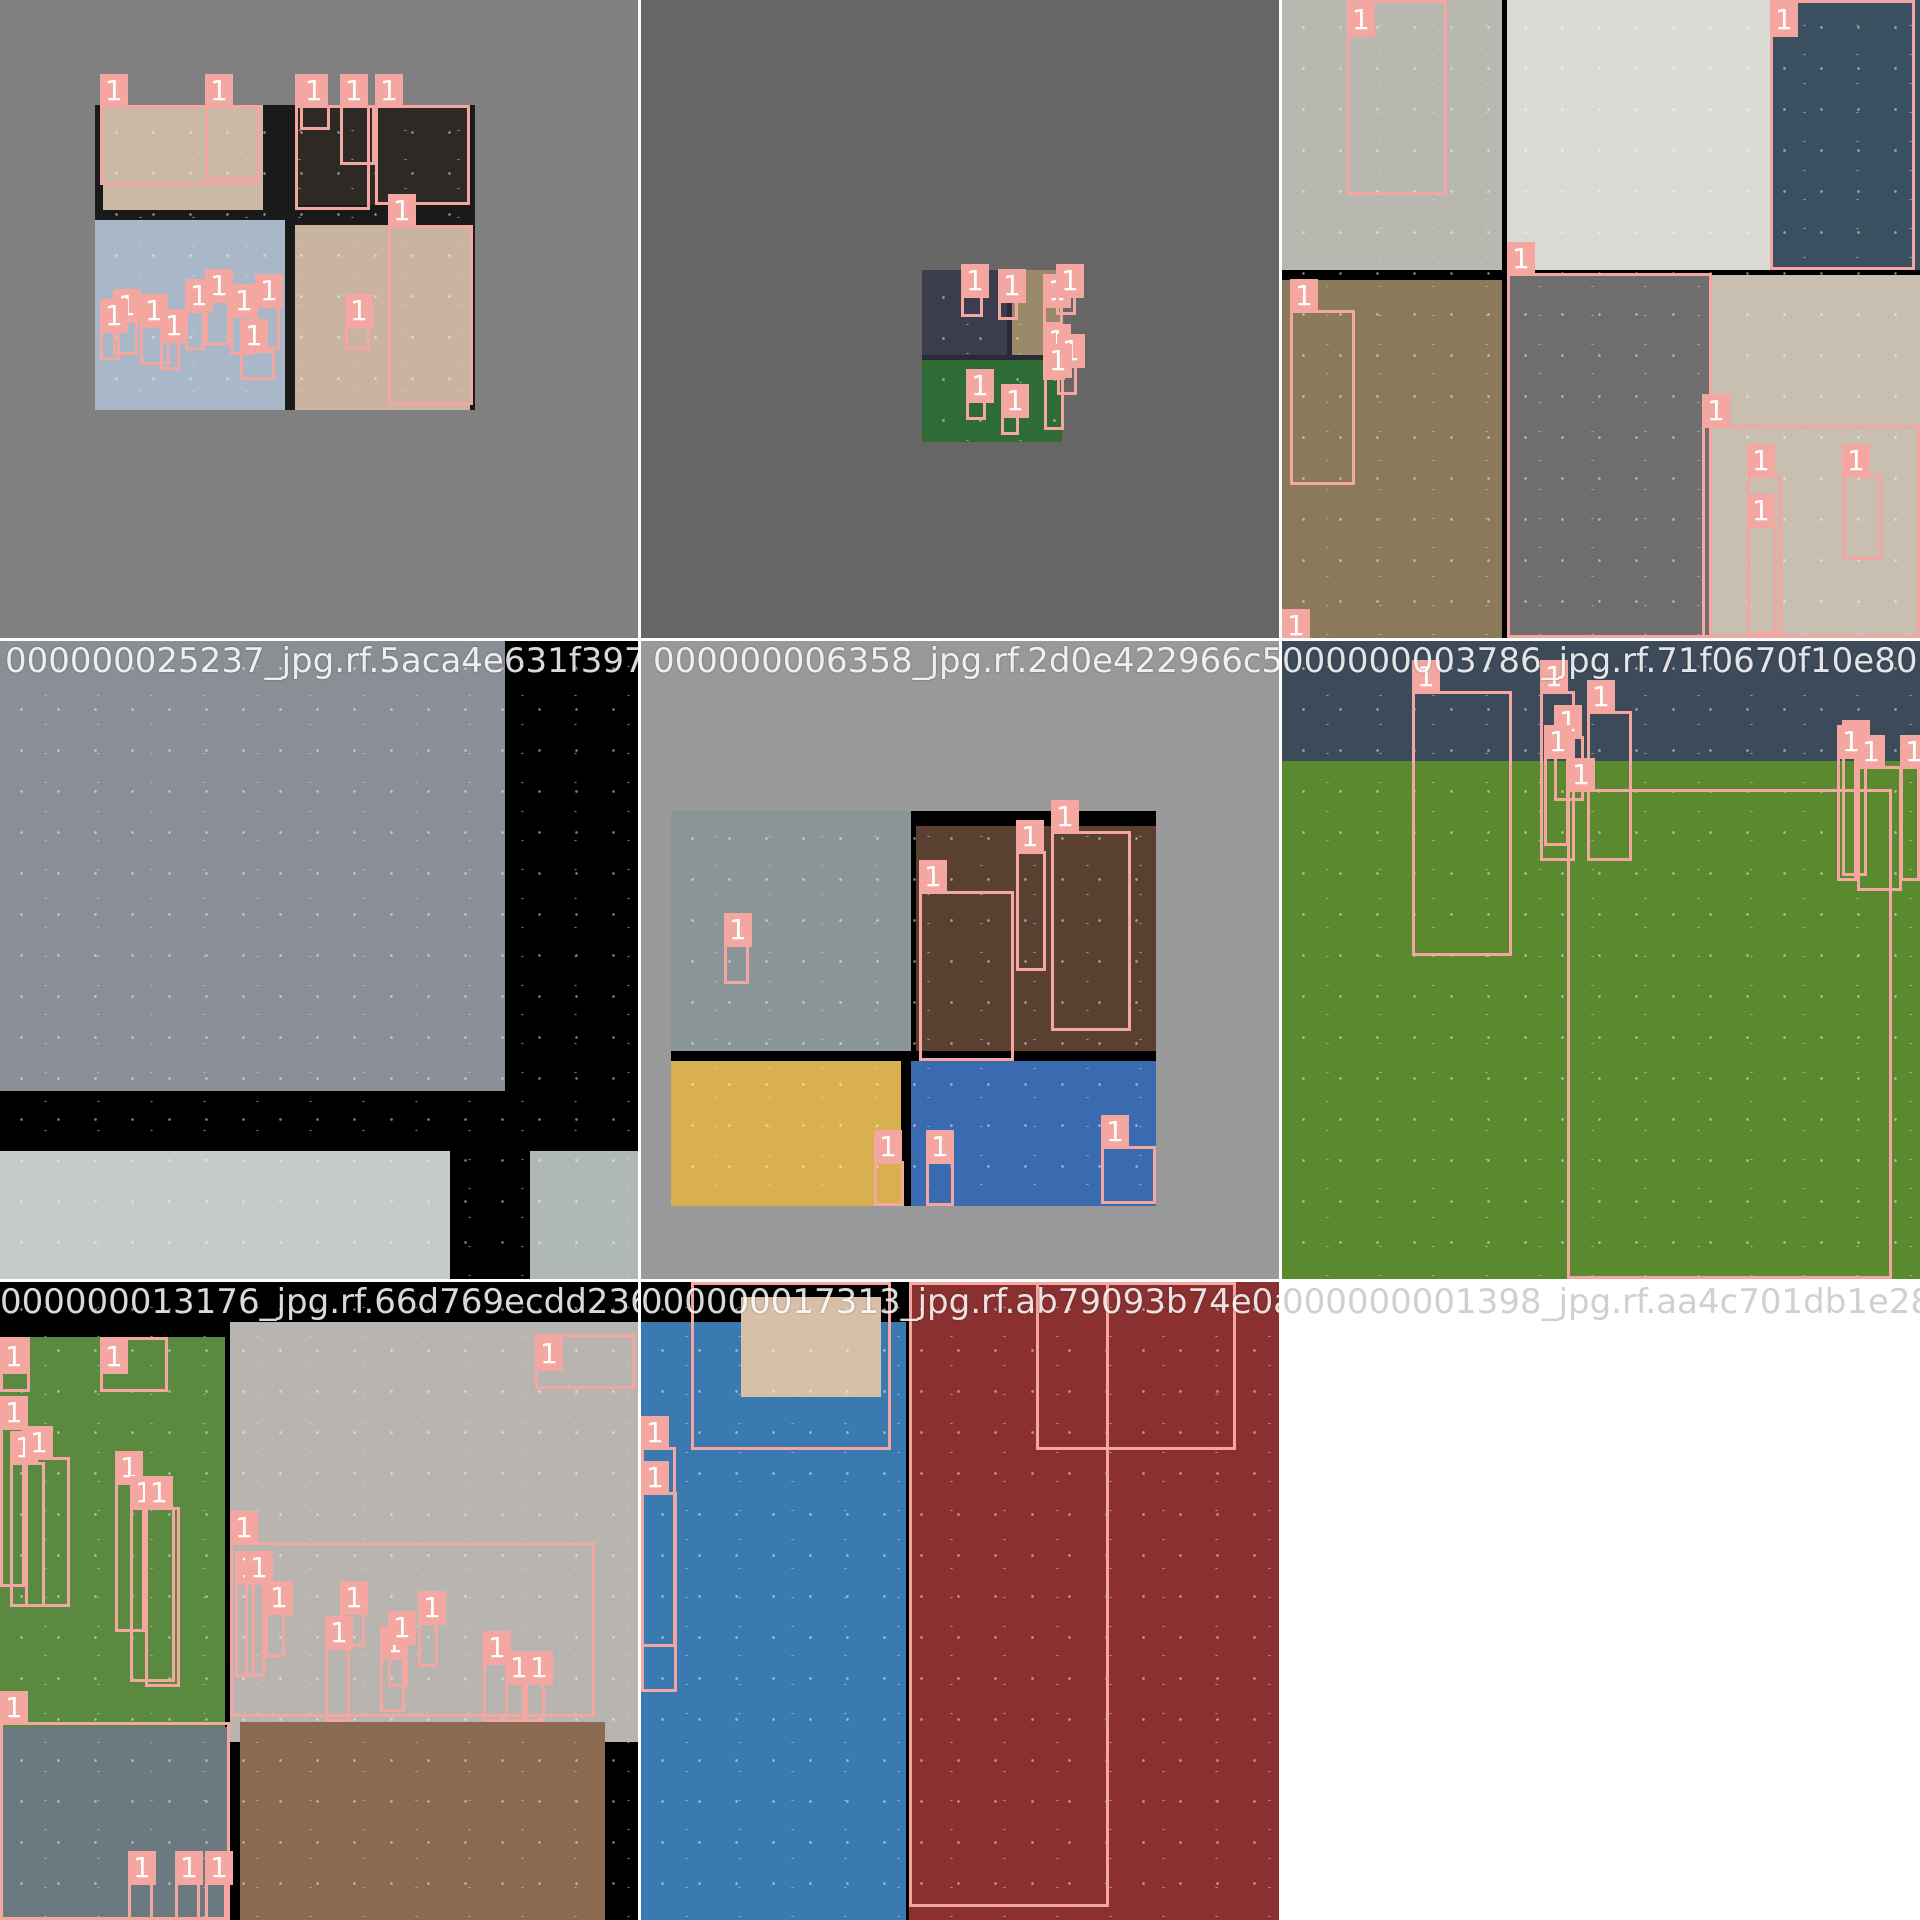 The width and height of the screenshot is (1920, 1920). I want to click on tile-filename: 000000013176_jpg.rf.66d769ecdd2366, so click(319, 1302).